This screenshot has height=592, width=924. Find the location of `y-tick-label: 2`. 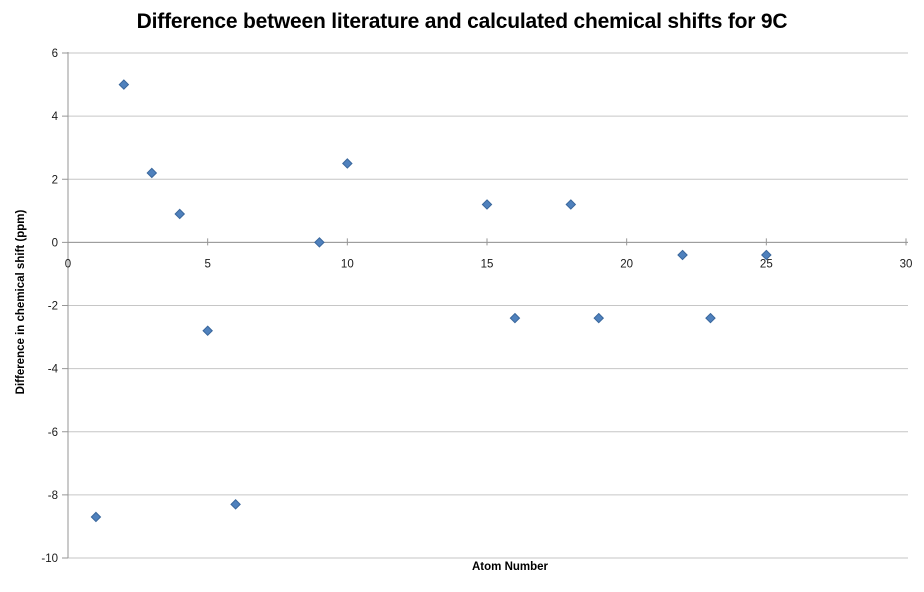

y-tick-label: 2 is located at coordinates (55, 180).